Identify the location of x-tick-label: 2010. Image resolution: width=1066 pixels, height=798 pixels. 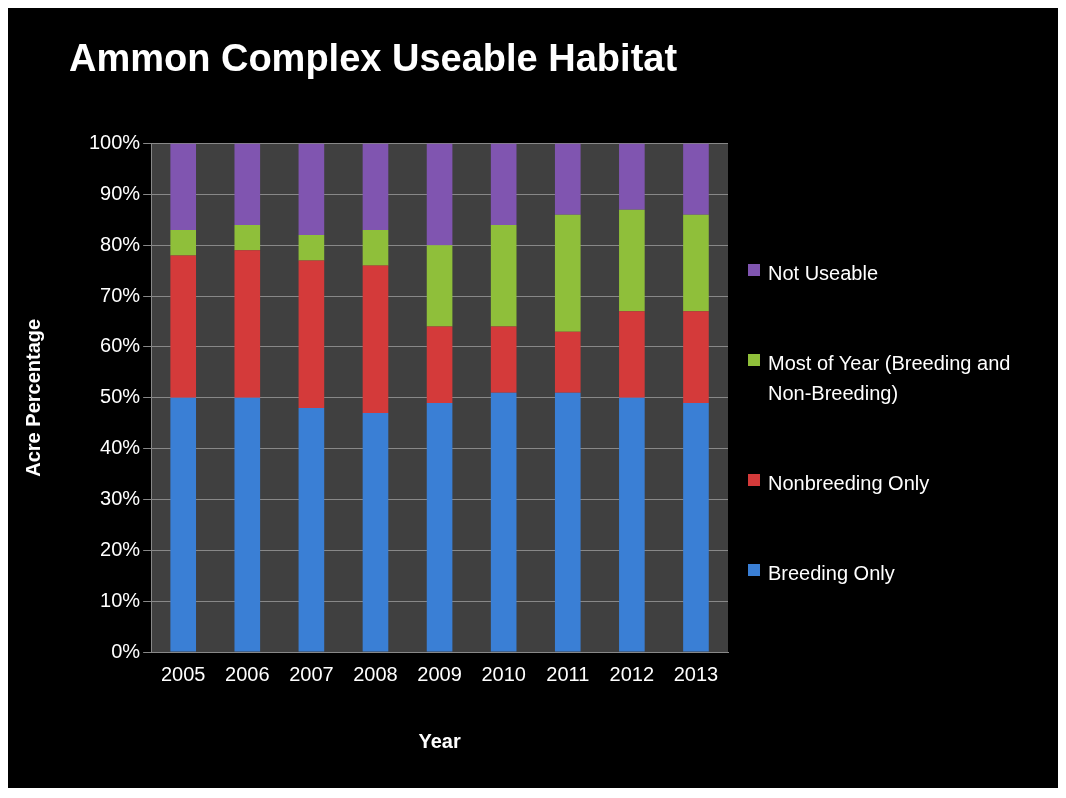
(503, 673).